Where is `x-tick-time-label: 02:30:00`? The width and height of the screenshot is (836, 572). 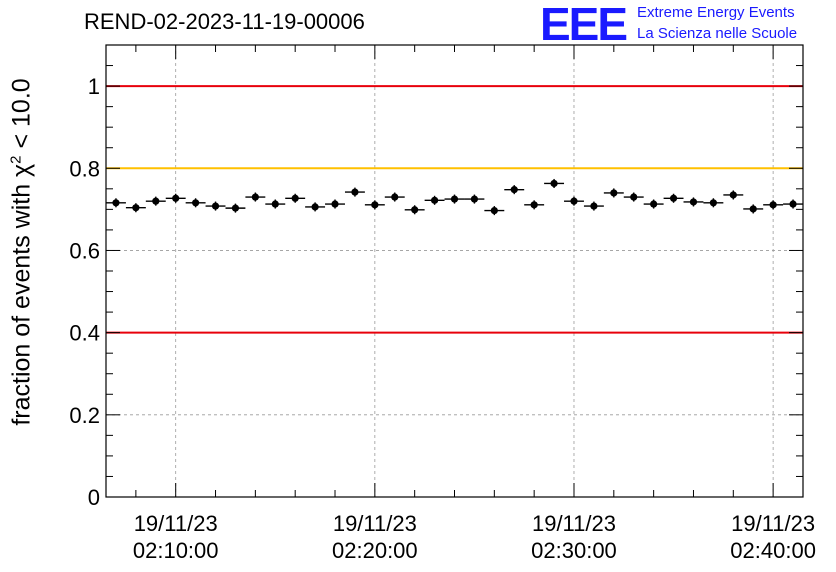 x-tick-time-label: 02:30:00 is located at coordinates (574, 550).